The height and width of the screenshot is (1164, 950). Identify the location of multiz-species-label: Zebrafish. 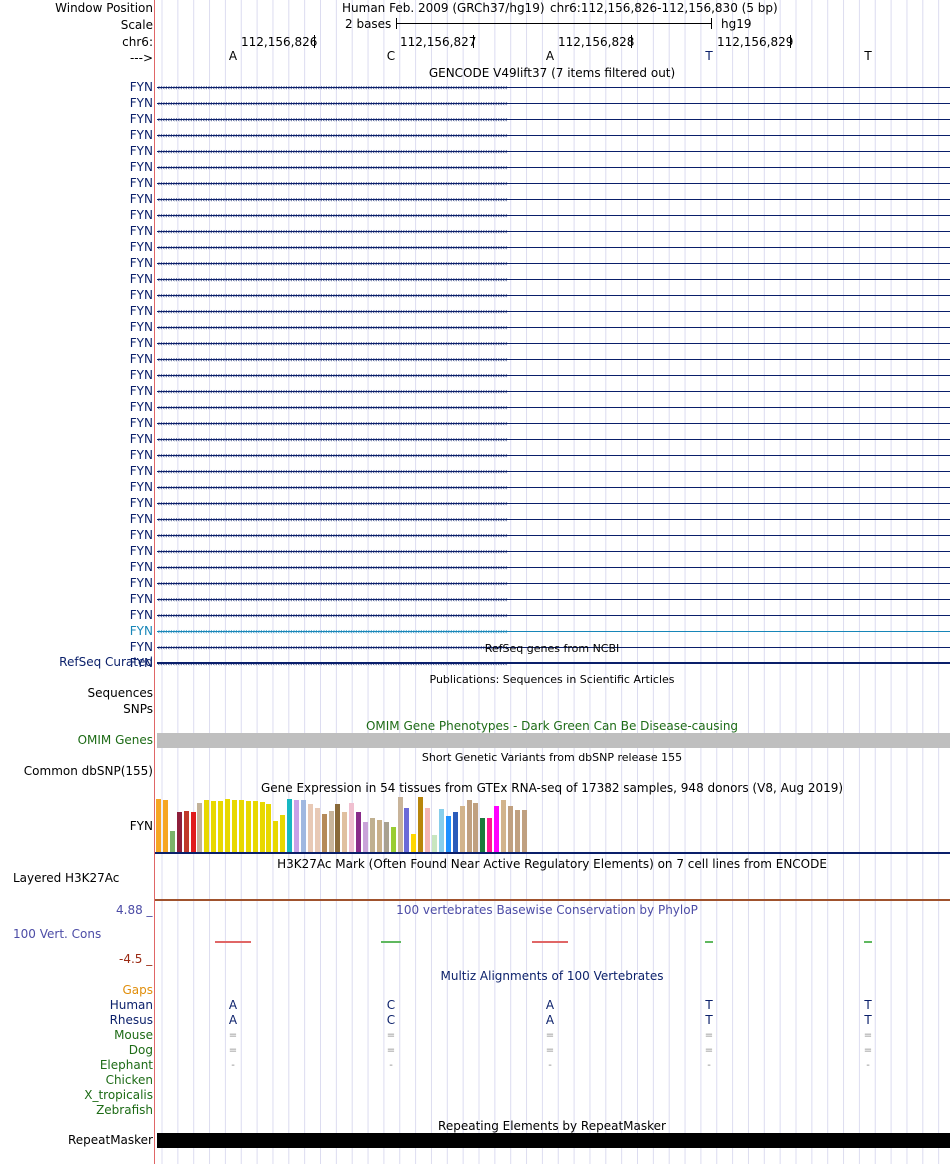
(124, 1110).